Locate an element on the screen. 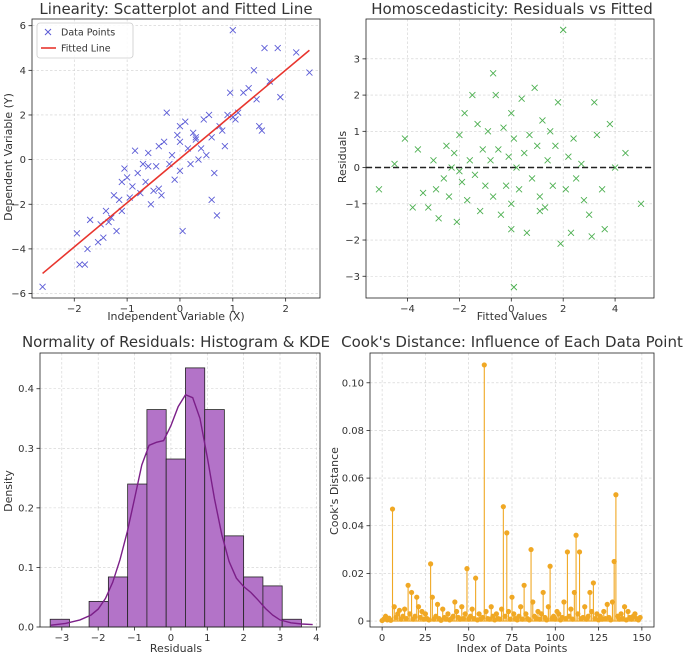  normality-xlabel: Residuals is located at coordinates (176, 648).